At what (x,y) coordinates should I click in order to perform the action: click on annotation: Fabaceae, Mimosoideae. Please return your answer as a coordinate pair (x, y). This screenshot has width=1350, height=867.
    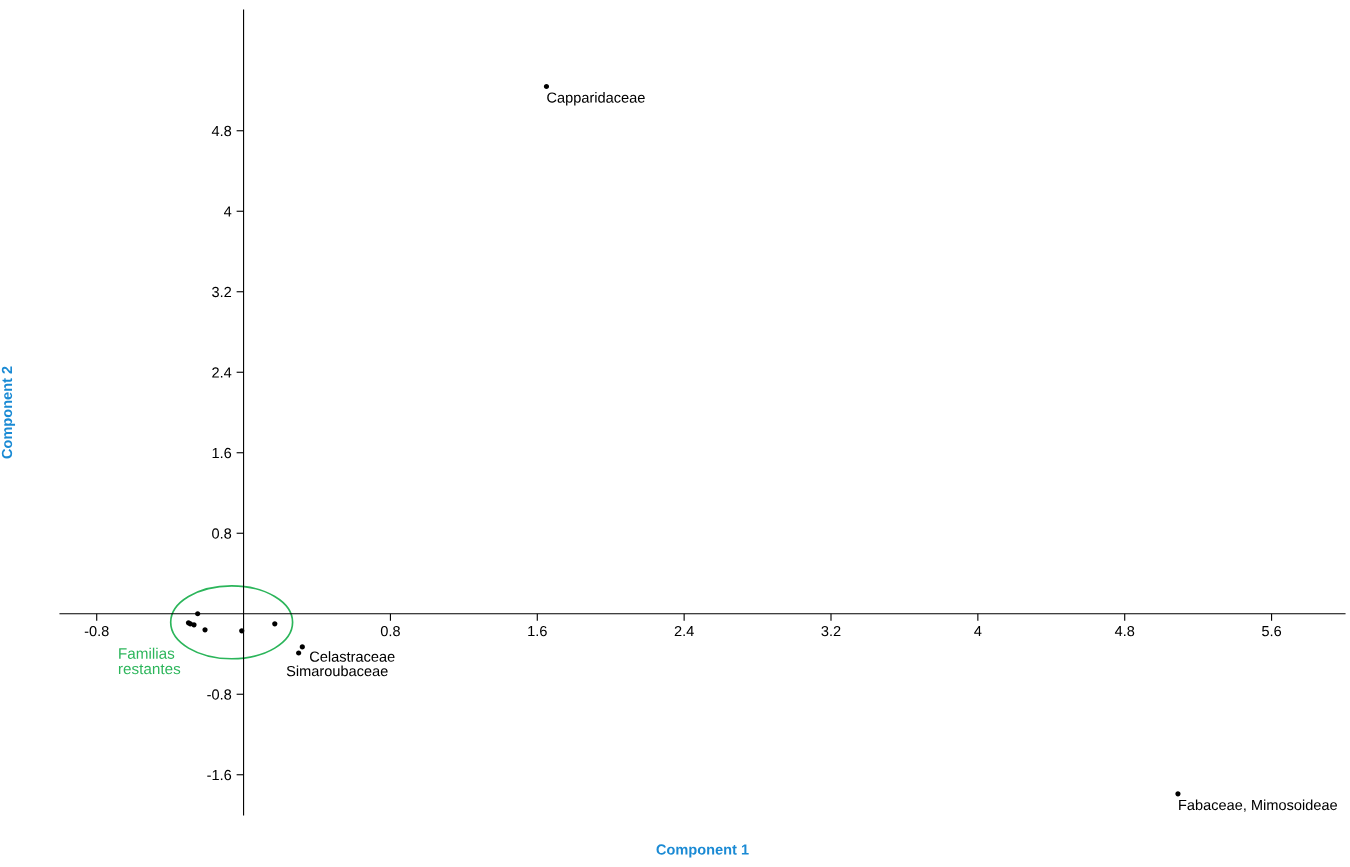
    Looking at the image, I should click on (1258, 805).